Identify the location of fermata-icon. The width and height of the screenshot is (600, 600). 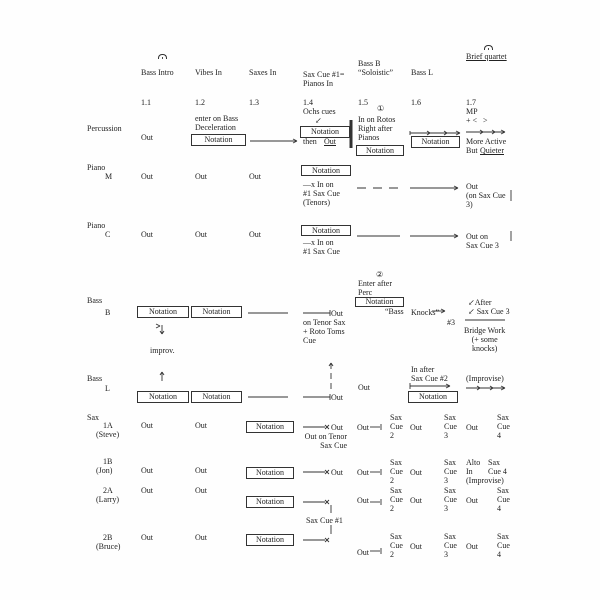
(488, 47).